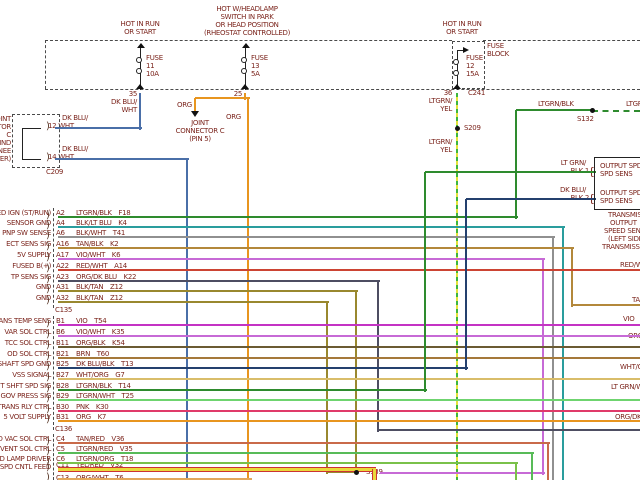  What do you see at coordinates (53, 258) in the screenshot?
I see `bracket-c135` at bounding box center [53, 258].